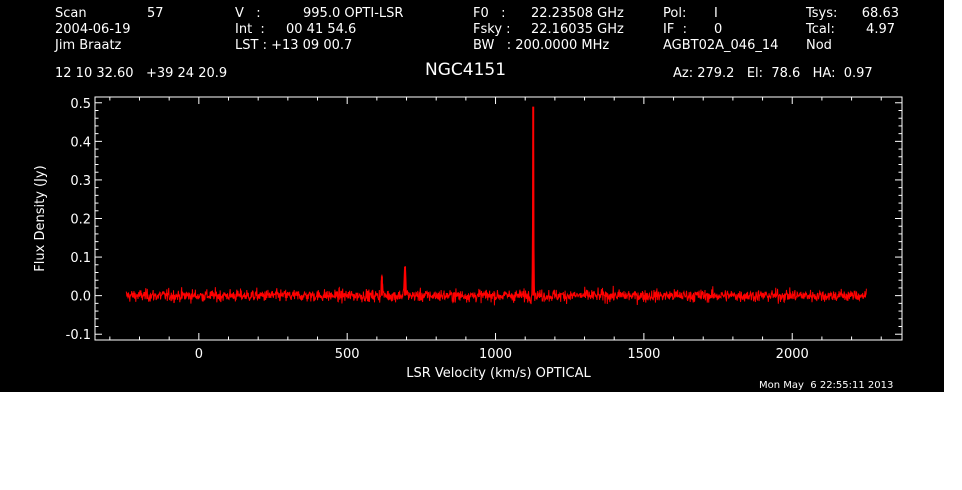 This screenshot has width=962, height=490. I want to click on tcal-value: 4.97, so click(880, 29).